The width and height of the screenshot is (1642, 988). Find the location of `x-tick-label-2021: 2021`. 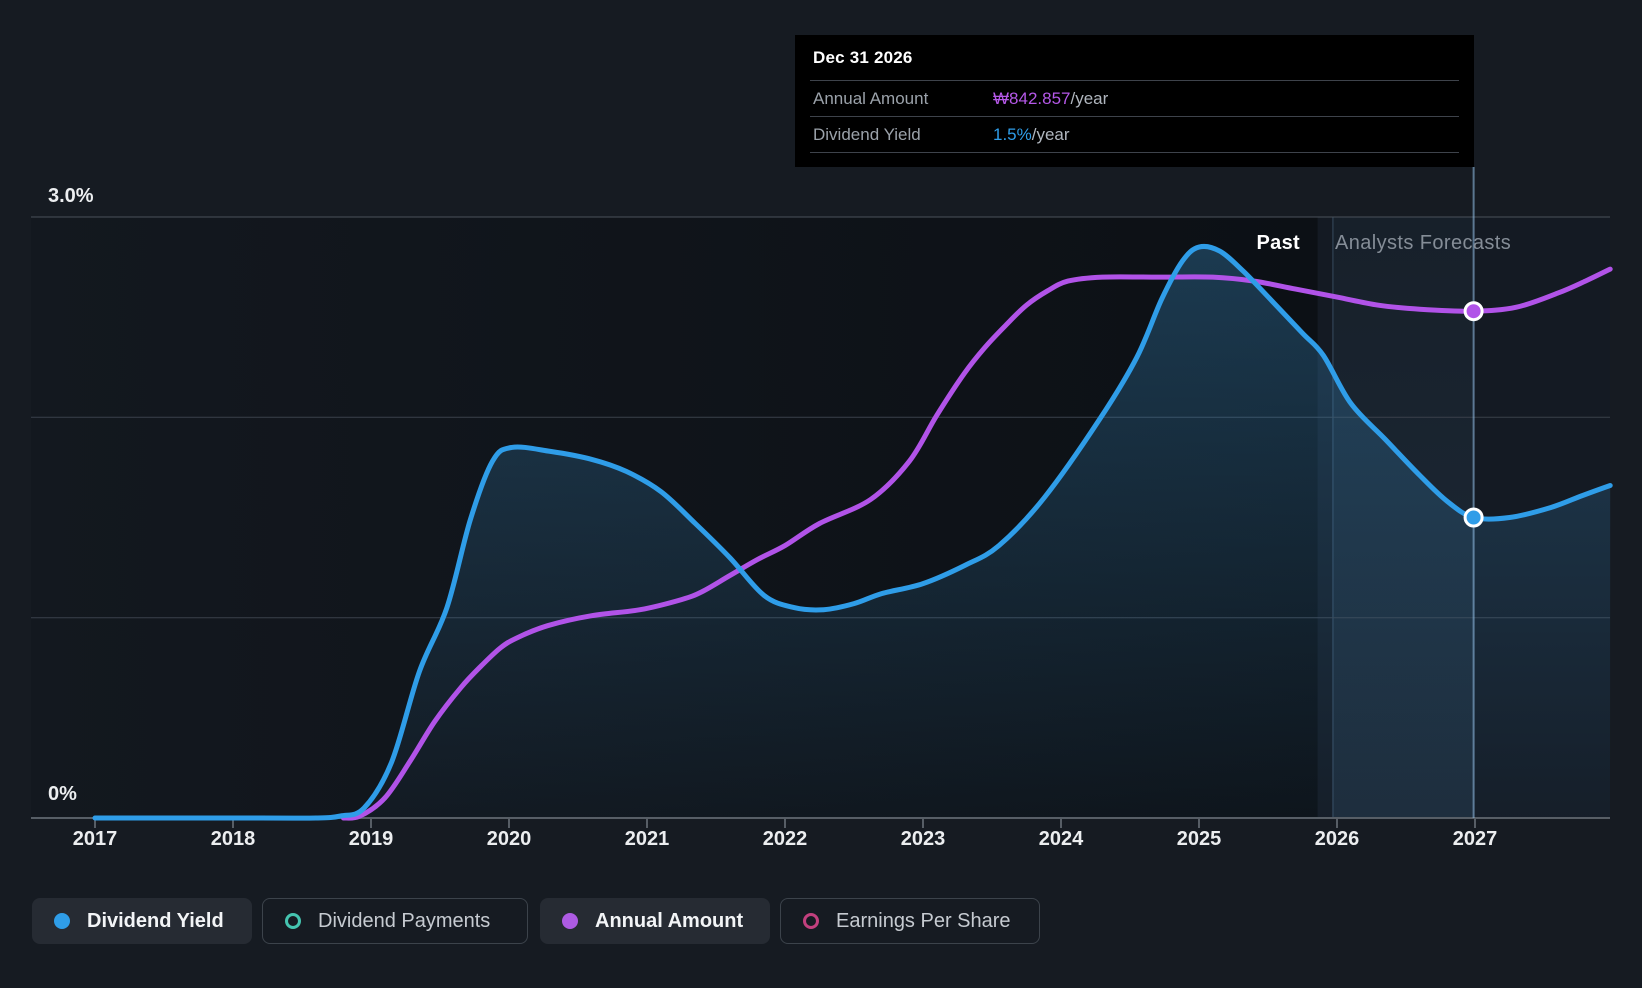

x-tick-label-2021: 2021 is located at coordinates (647, 839).